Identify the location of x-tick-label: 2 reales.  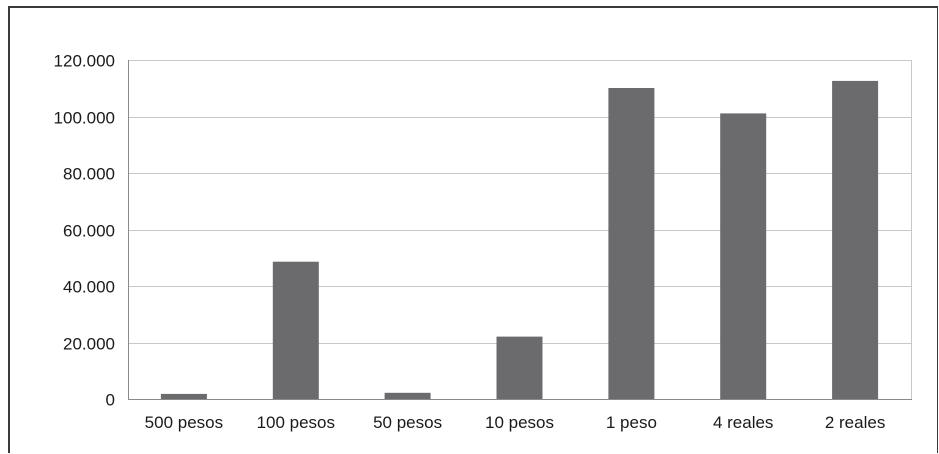
(855, 422).